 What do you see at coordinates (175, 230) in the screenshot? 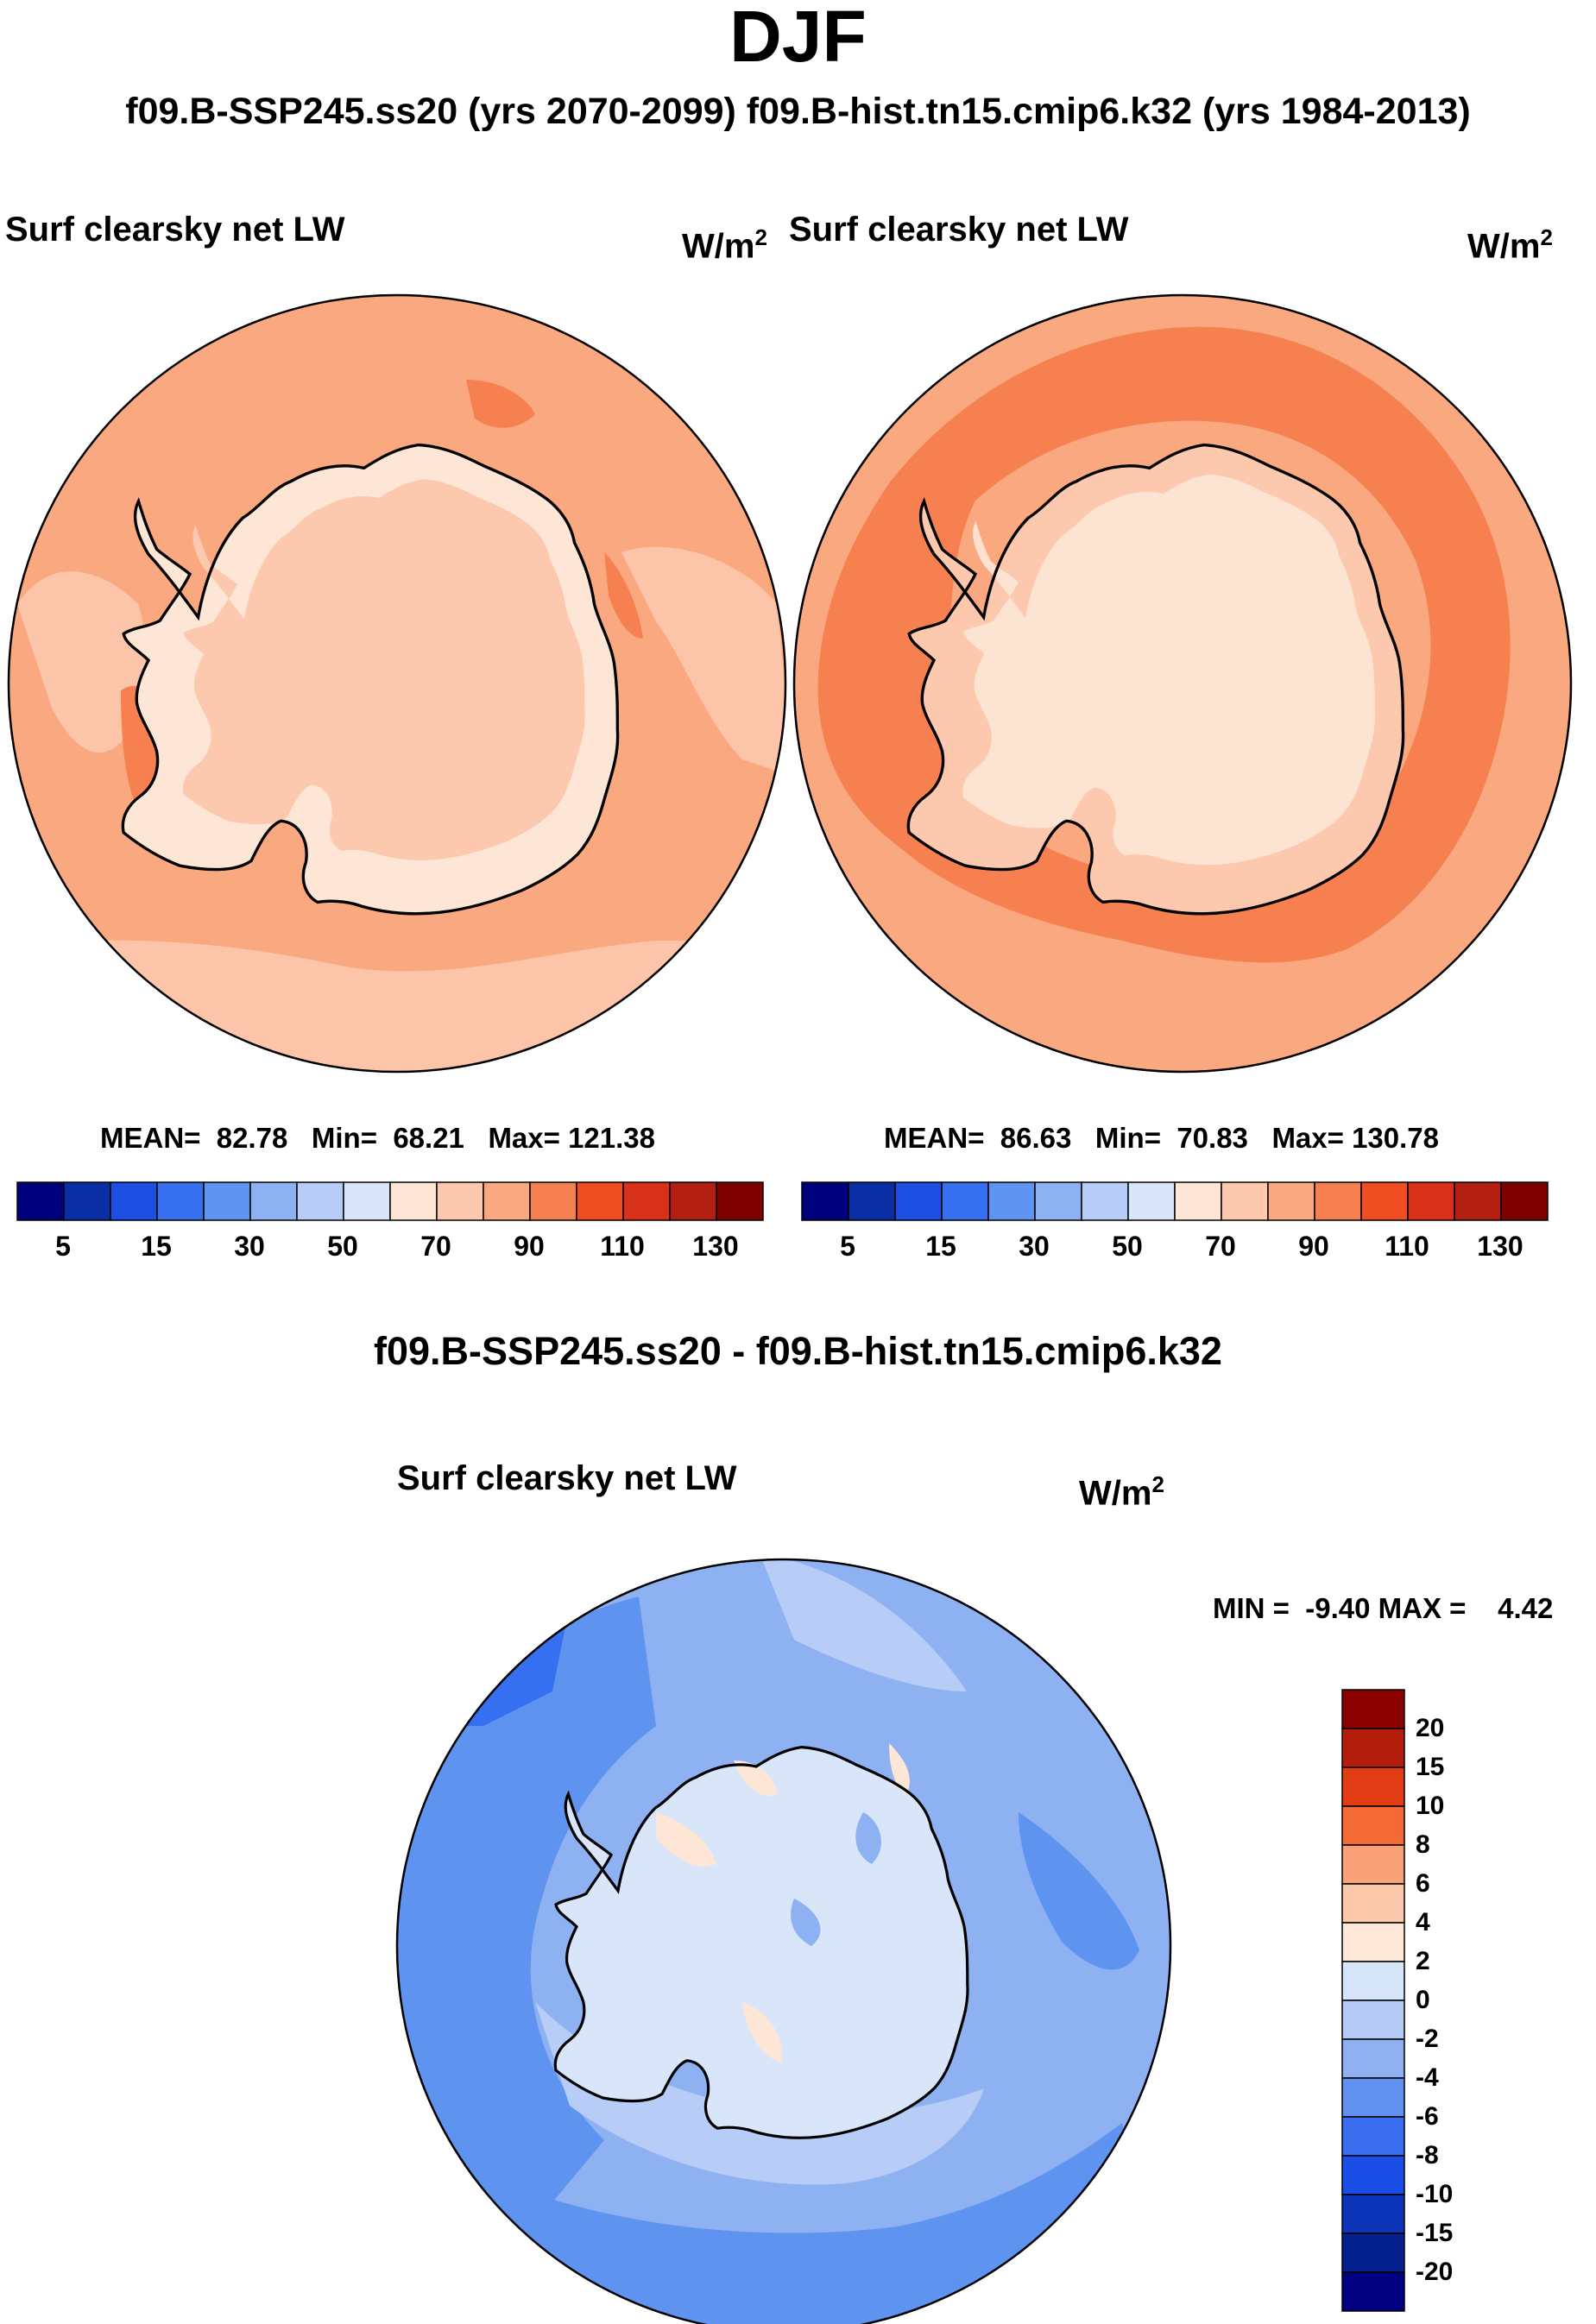
I see `left-panel-variable-label: Surf clearsky net LW` at bounding box center [175, 230].